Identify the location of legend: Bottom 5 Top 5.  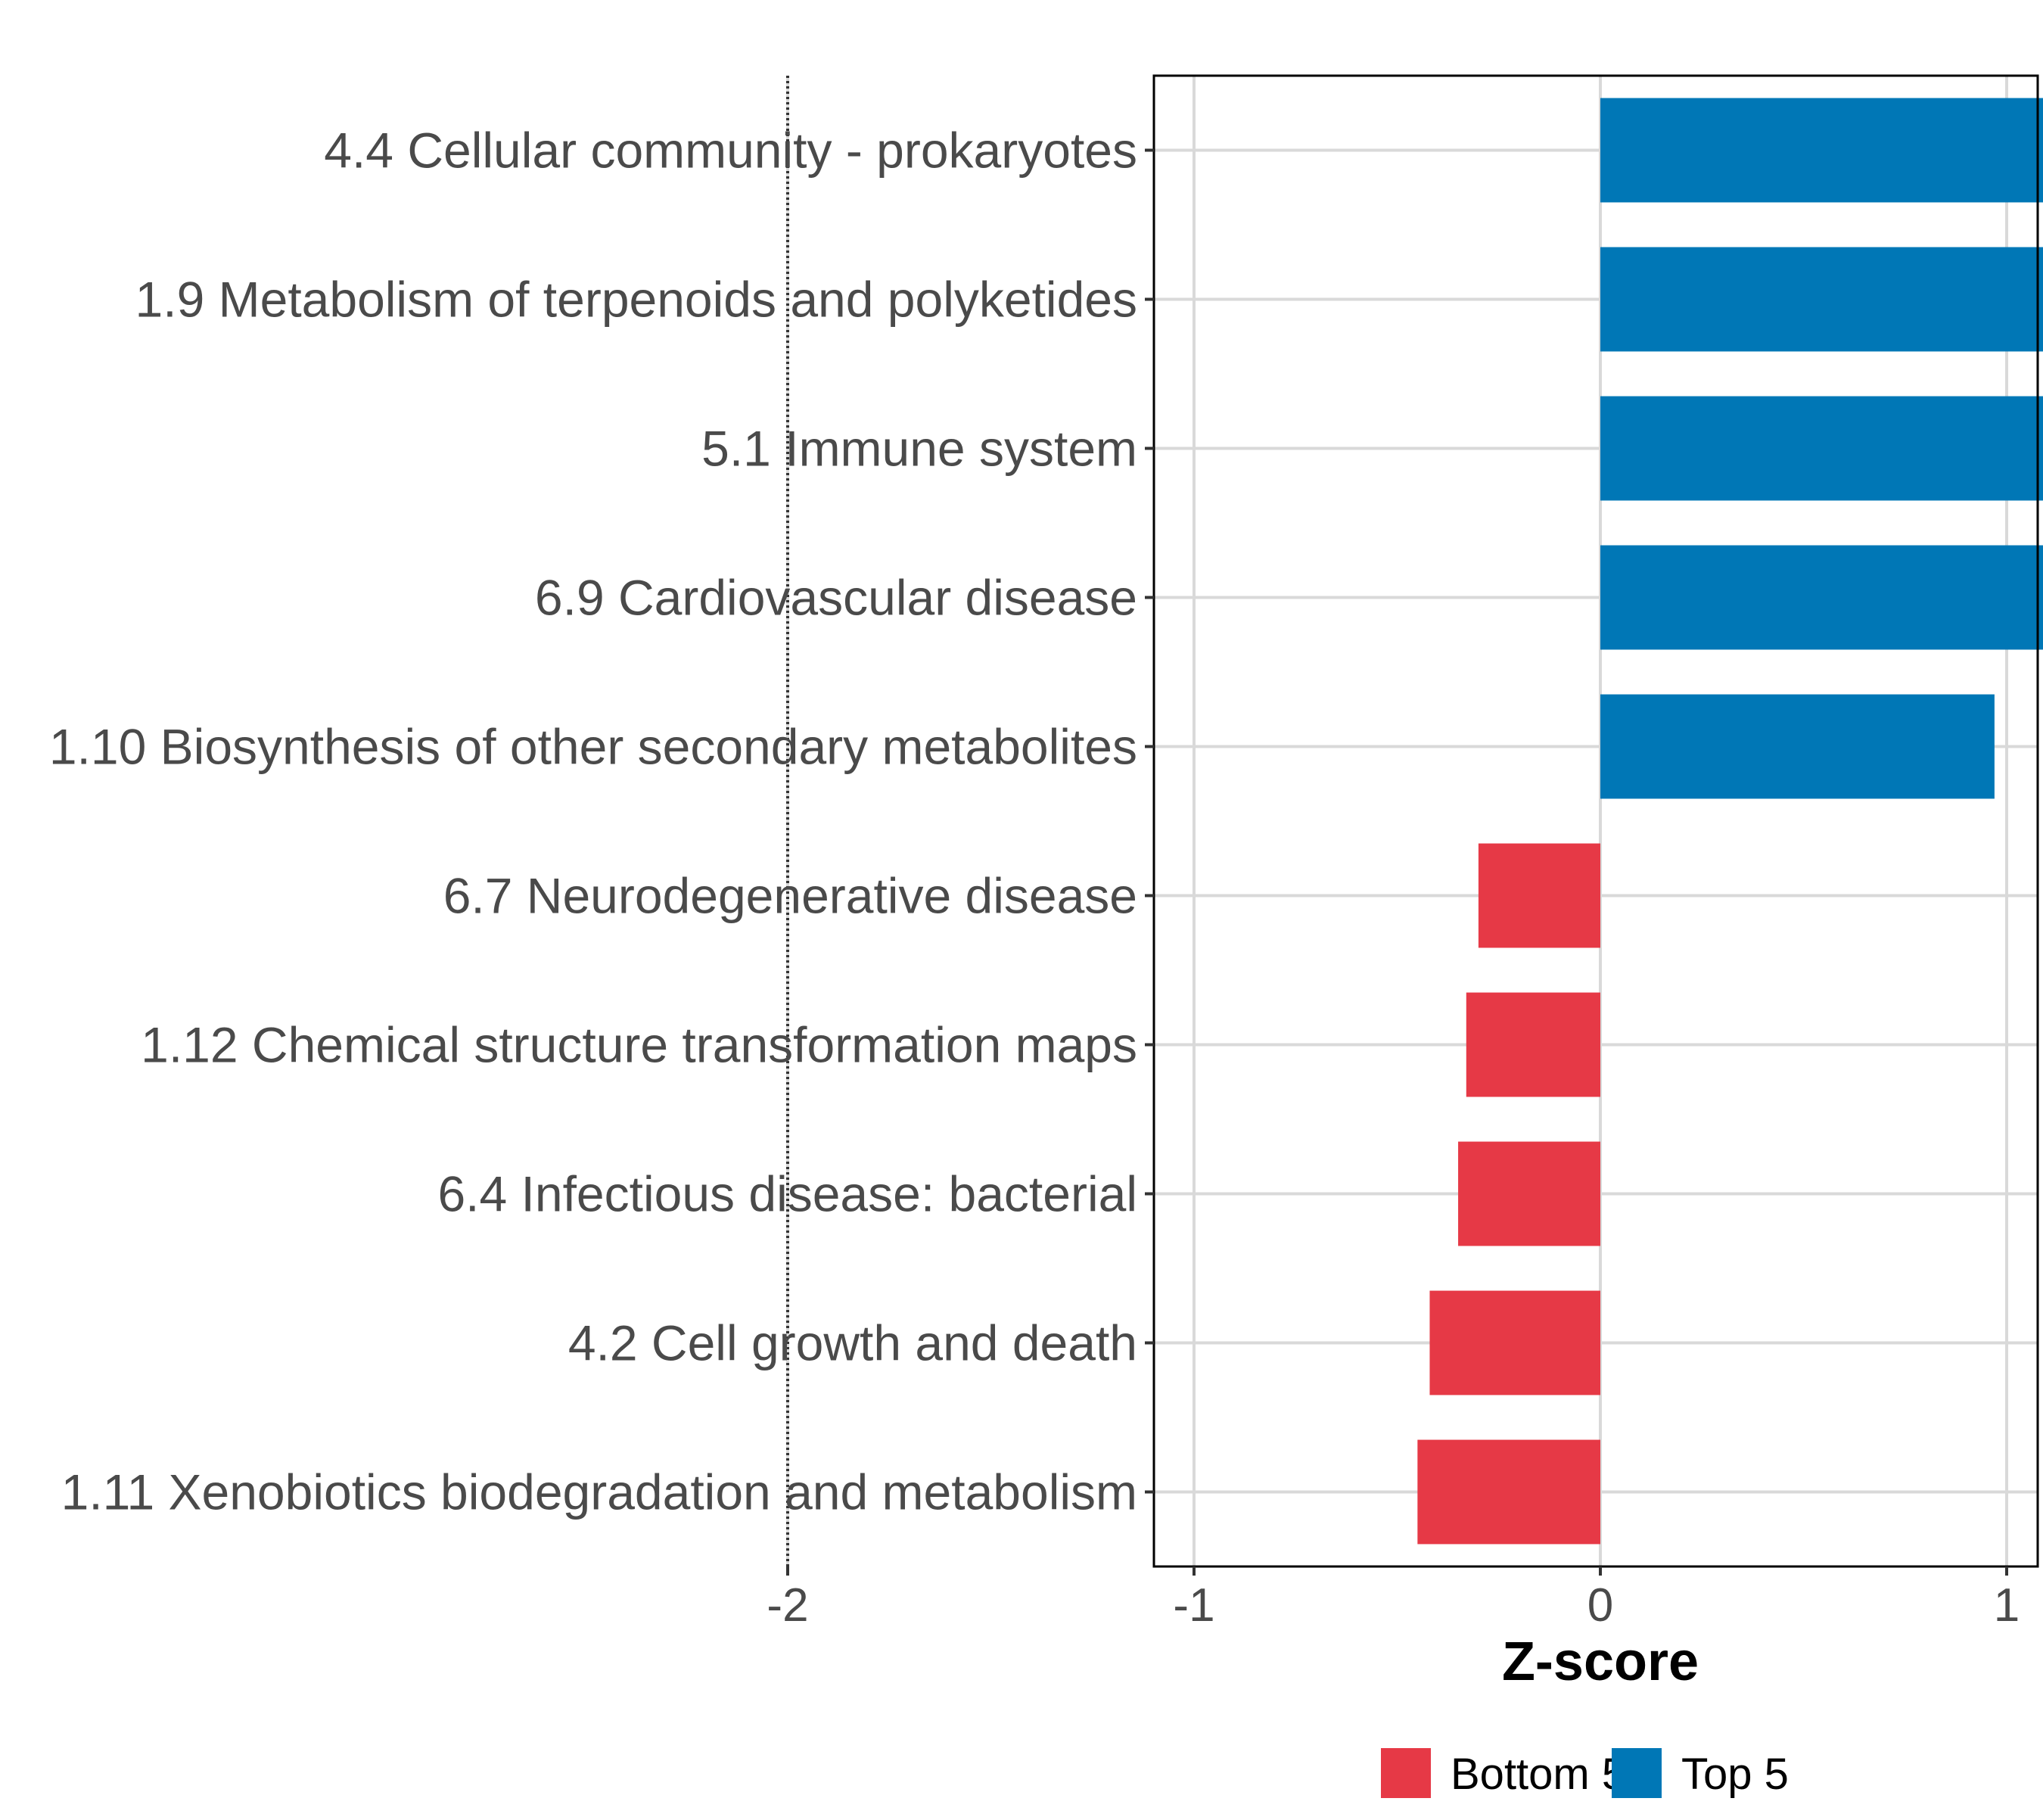
(1585, 1774).